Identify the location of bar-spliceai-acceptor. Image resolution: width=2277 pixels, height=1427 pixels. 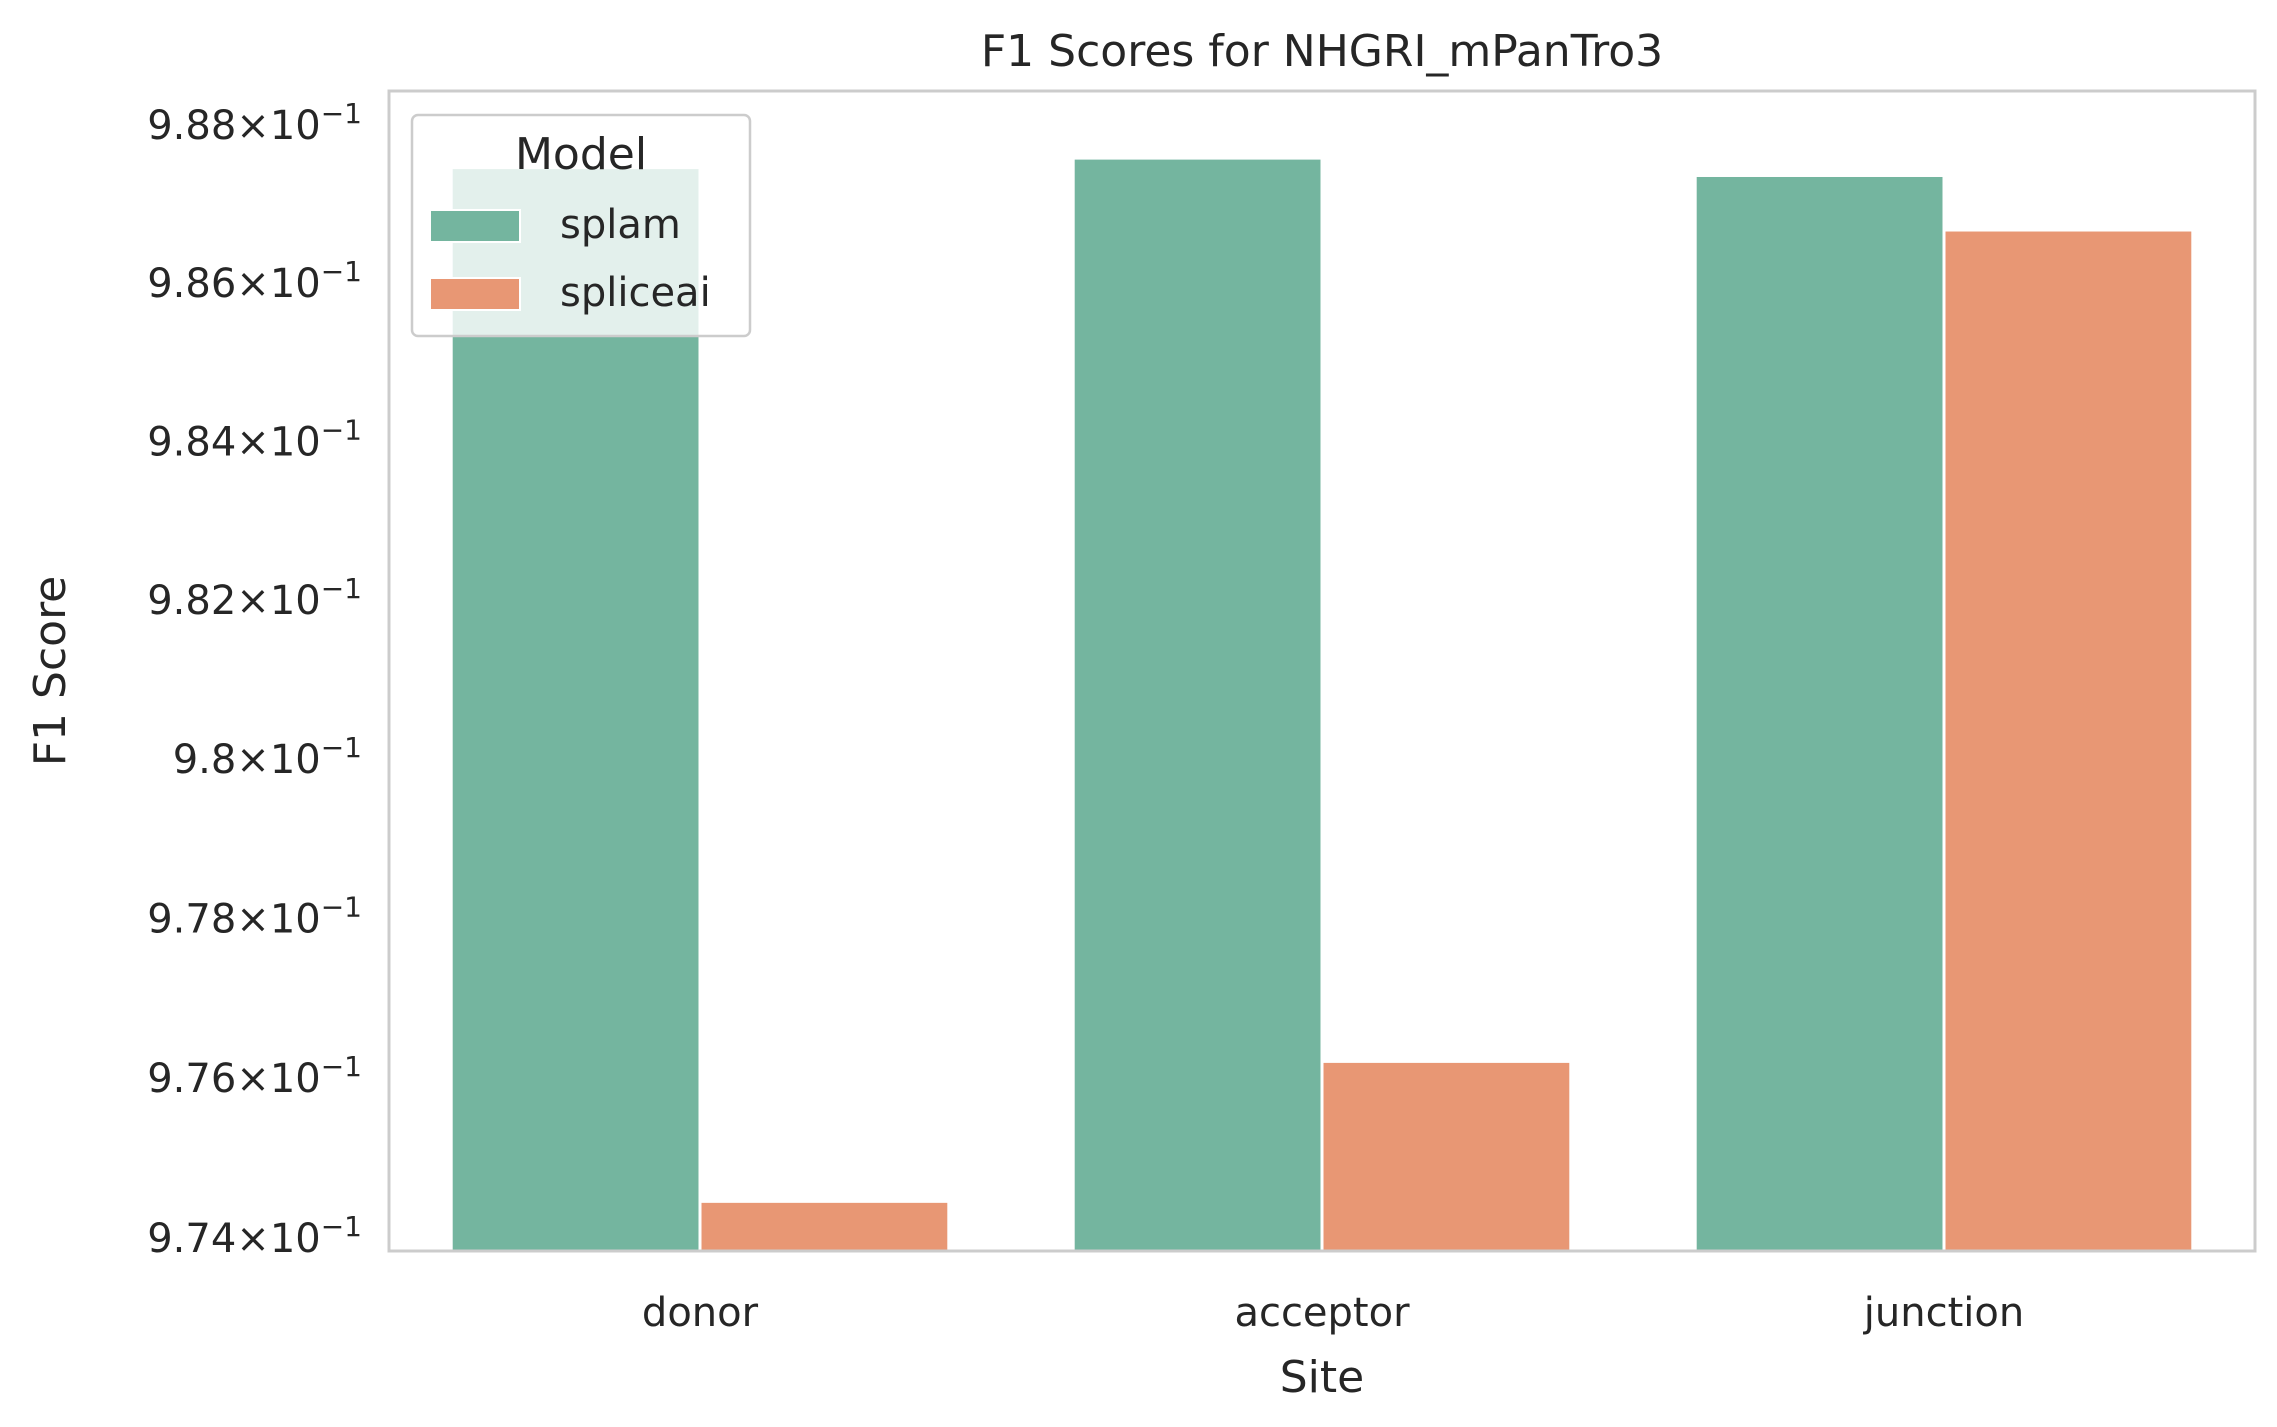
(1446, 1156).